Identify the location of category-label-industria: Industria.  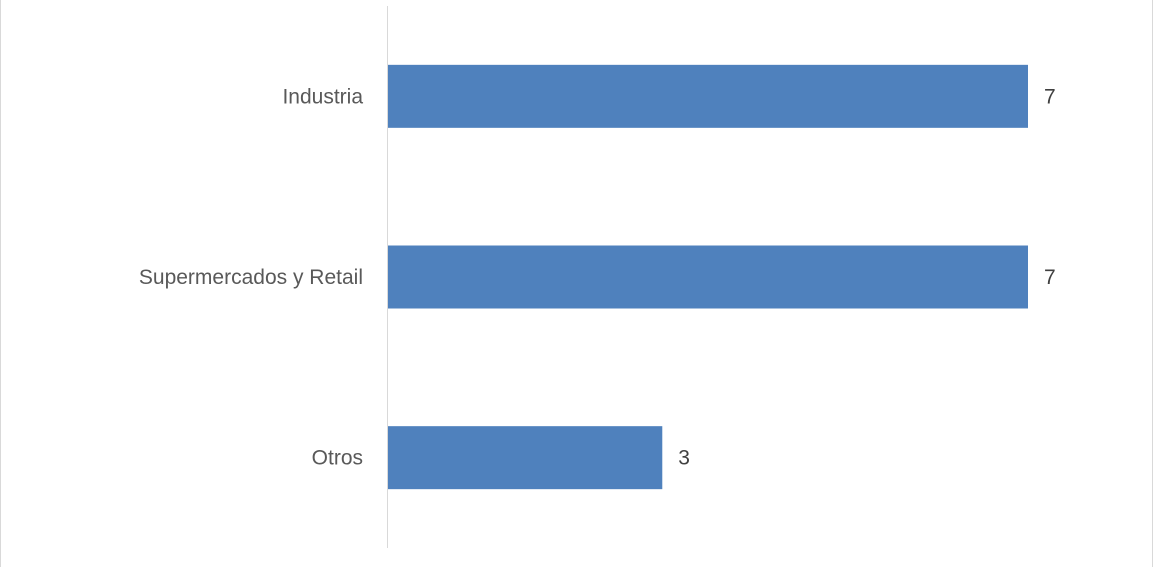
(322, 96).